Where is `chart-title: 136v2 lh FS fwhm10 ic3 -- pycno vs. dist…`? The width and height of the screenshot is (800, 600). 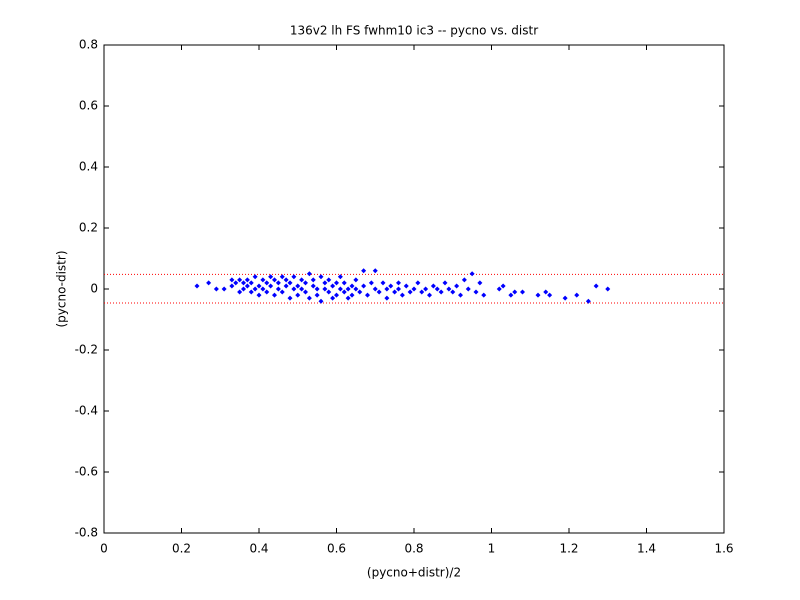 chart-title: 136v2 lh FS fwhm10 ic3 -- pycno vs. dist… is located at coordinates (414, 31).